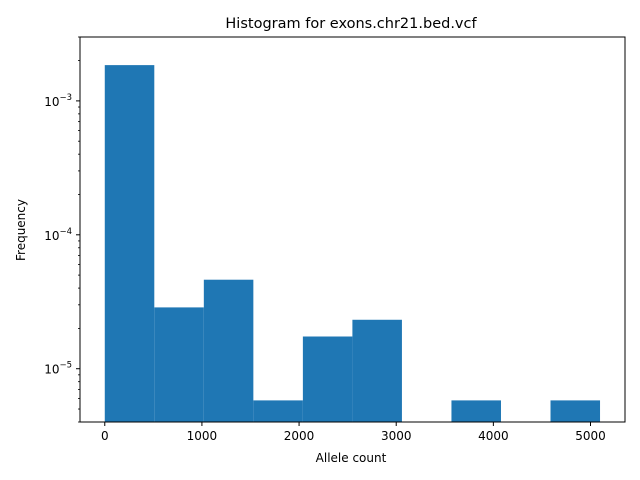 This screenshot has height=480, width=640. What do you see at coordinates (58, 101) in the screenshot?
I see `y-tick-label-2: 10⁻³` at bounding box center [58, 101].